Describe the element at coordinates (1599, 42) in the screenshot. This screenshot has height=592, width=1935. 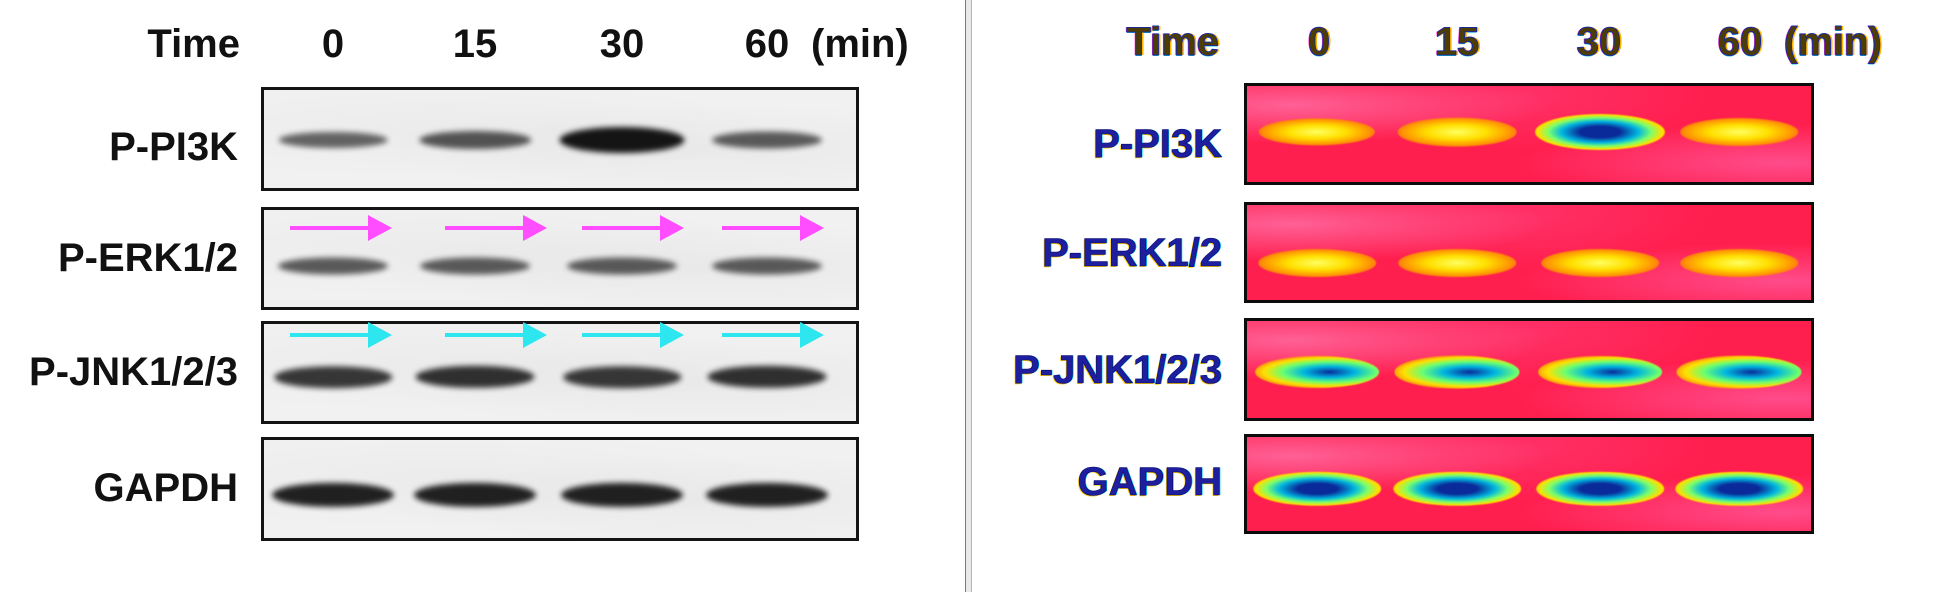
I see `heatmap-timepoint-30: 30` at that location.